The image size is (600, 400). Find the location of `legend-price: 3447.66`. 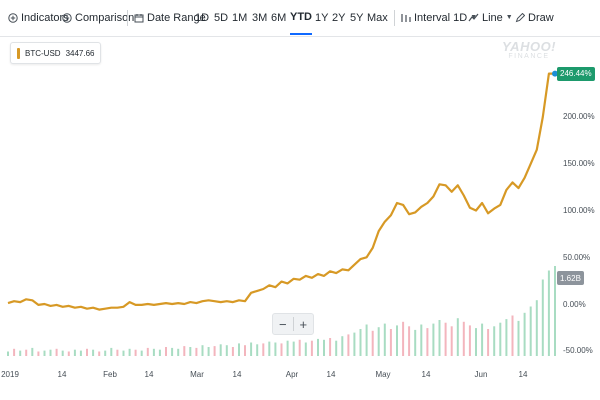

legend-price: 3447.66 is located at coordinates (80, 53).